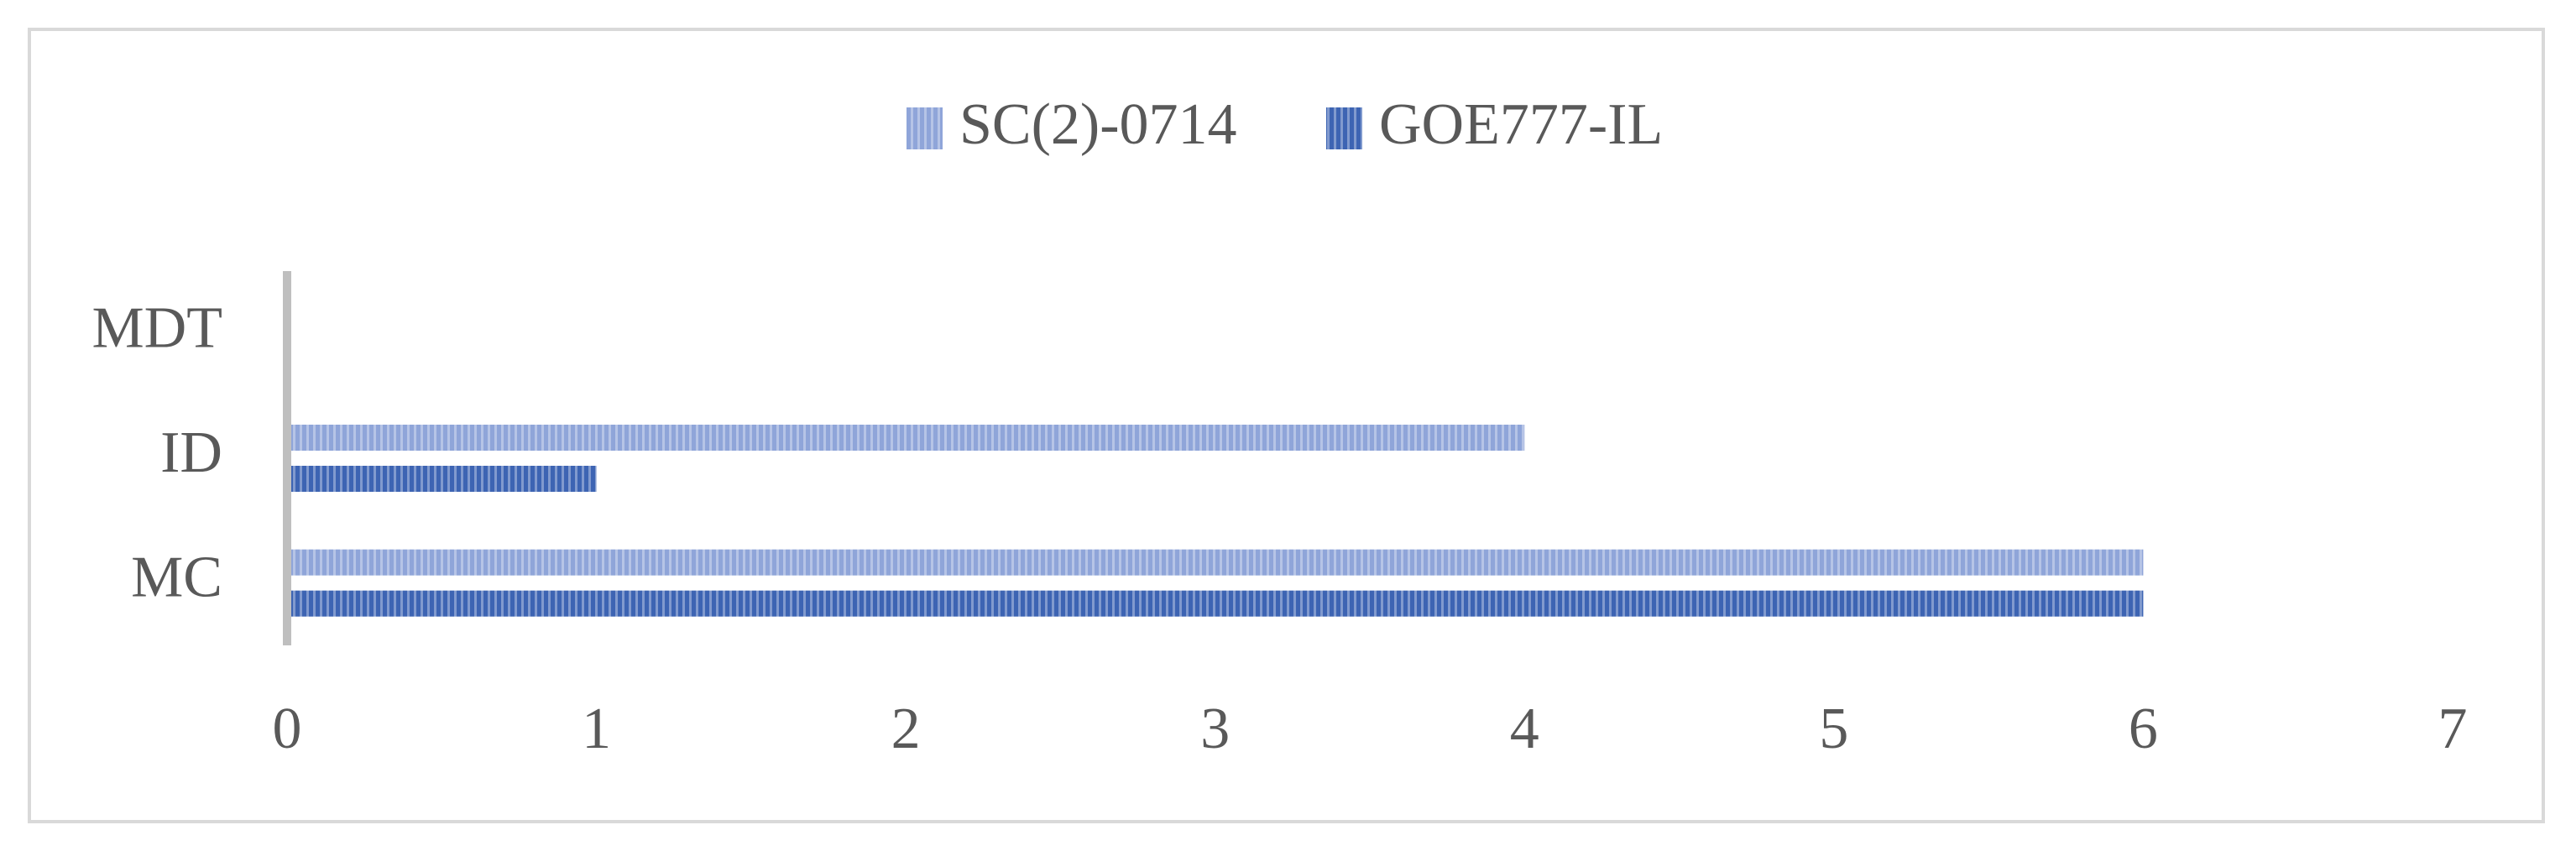  What do you see at coordinates (156, 327) in the screenshot?
I see `y-tick-label: MDT` at bounding box center [156, 327].